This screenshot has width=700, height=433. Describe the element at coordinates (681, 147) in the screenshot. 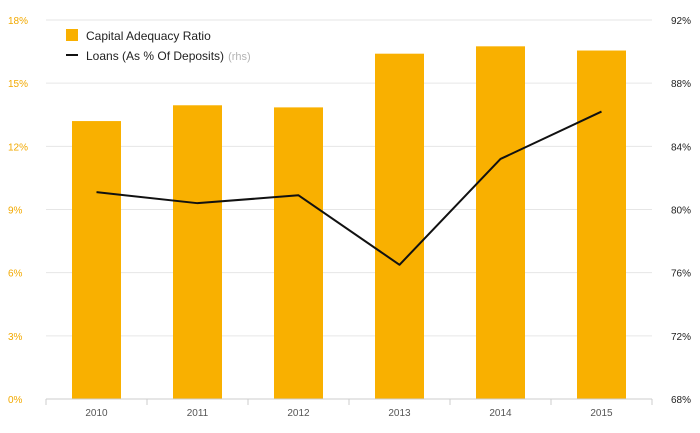

I see `right-tick-label: 84%` at that location.